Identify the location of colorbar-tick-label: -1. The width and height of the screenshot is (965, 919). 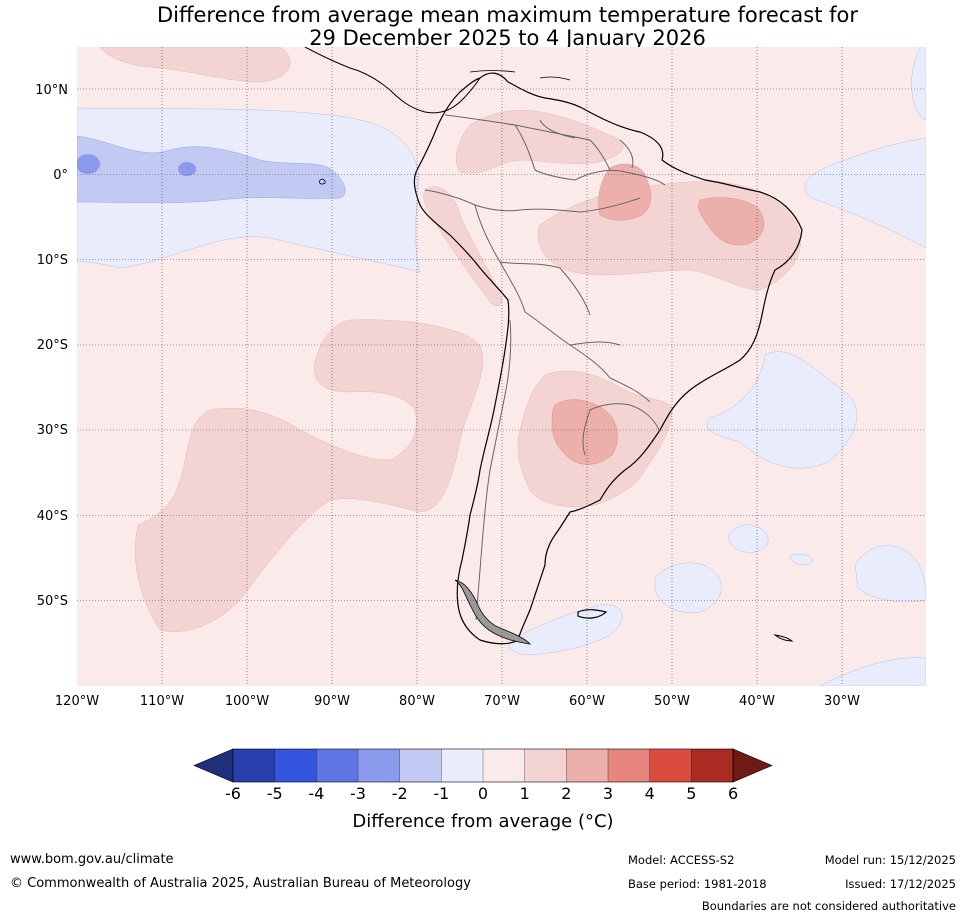
(441, 793).